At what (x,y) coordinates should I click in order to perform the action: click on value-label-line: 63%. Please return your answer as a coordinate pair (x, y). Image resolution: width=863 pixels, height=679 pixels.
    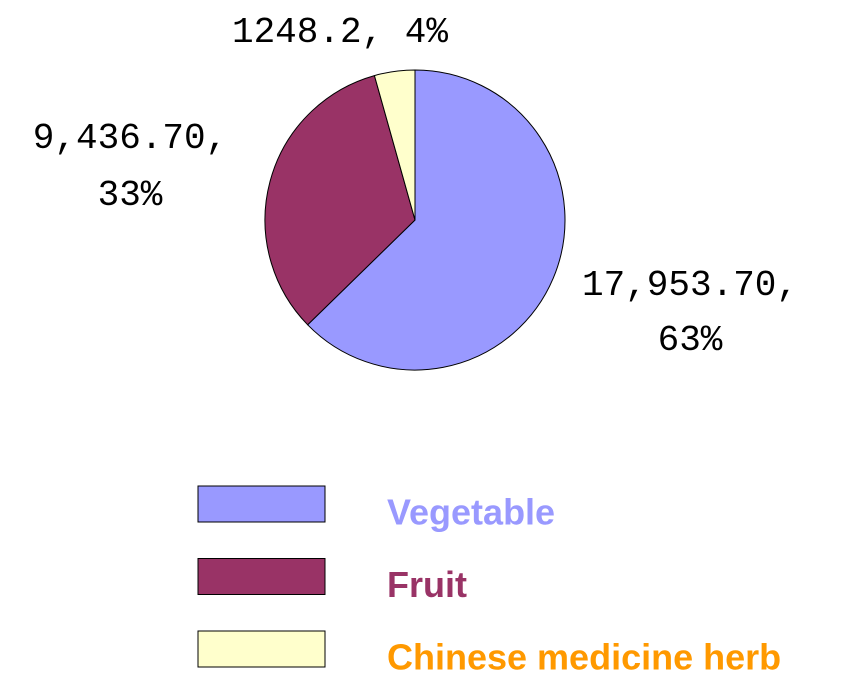
    Looking at the image, I should click on (690, 340).